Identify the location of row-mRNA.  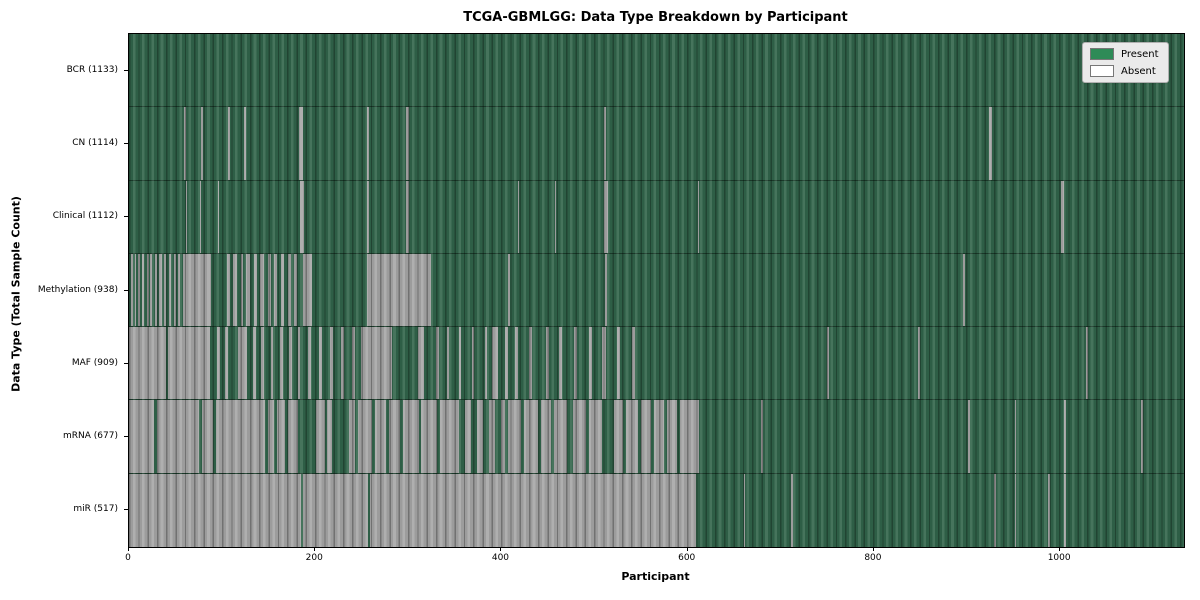
(656, 437).